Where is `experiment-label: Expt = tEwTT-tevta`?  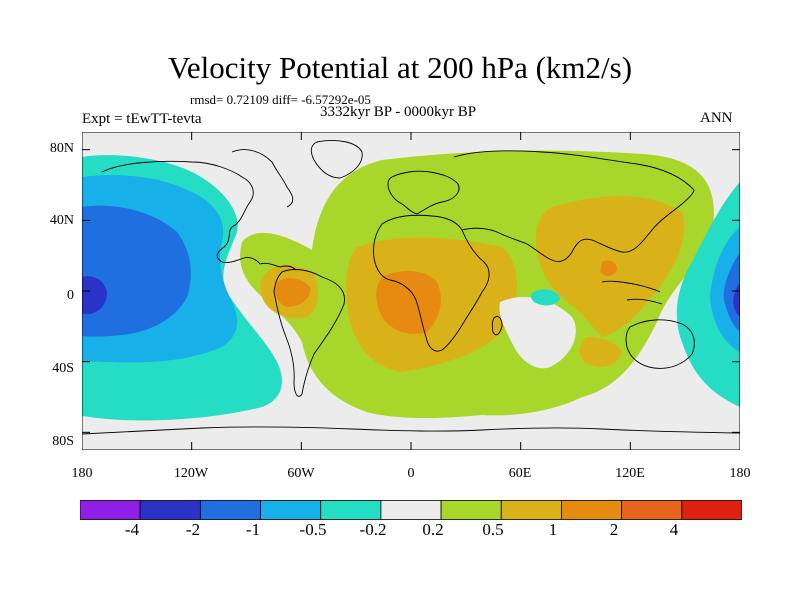
experiment-label: Expt = tEwTT-tevta is located at coordinates (142, 119).